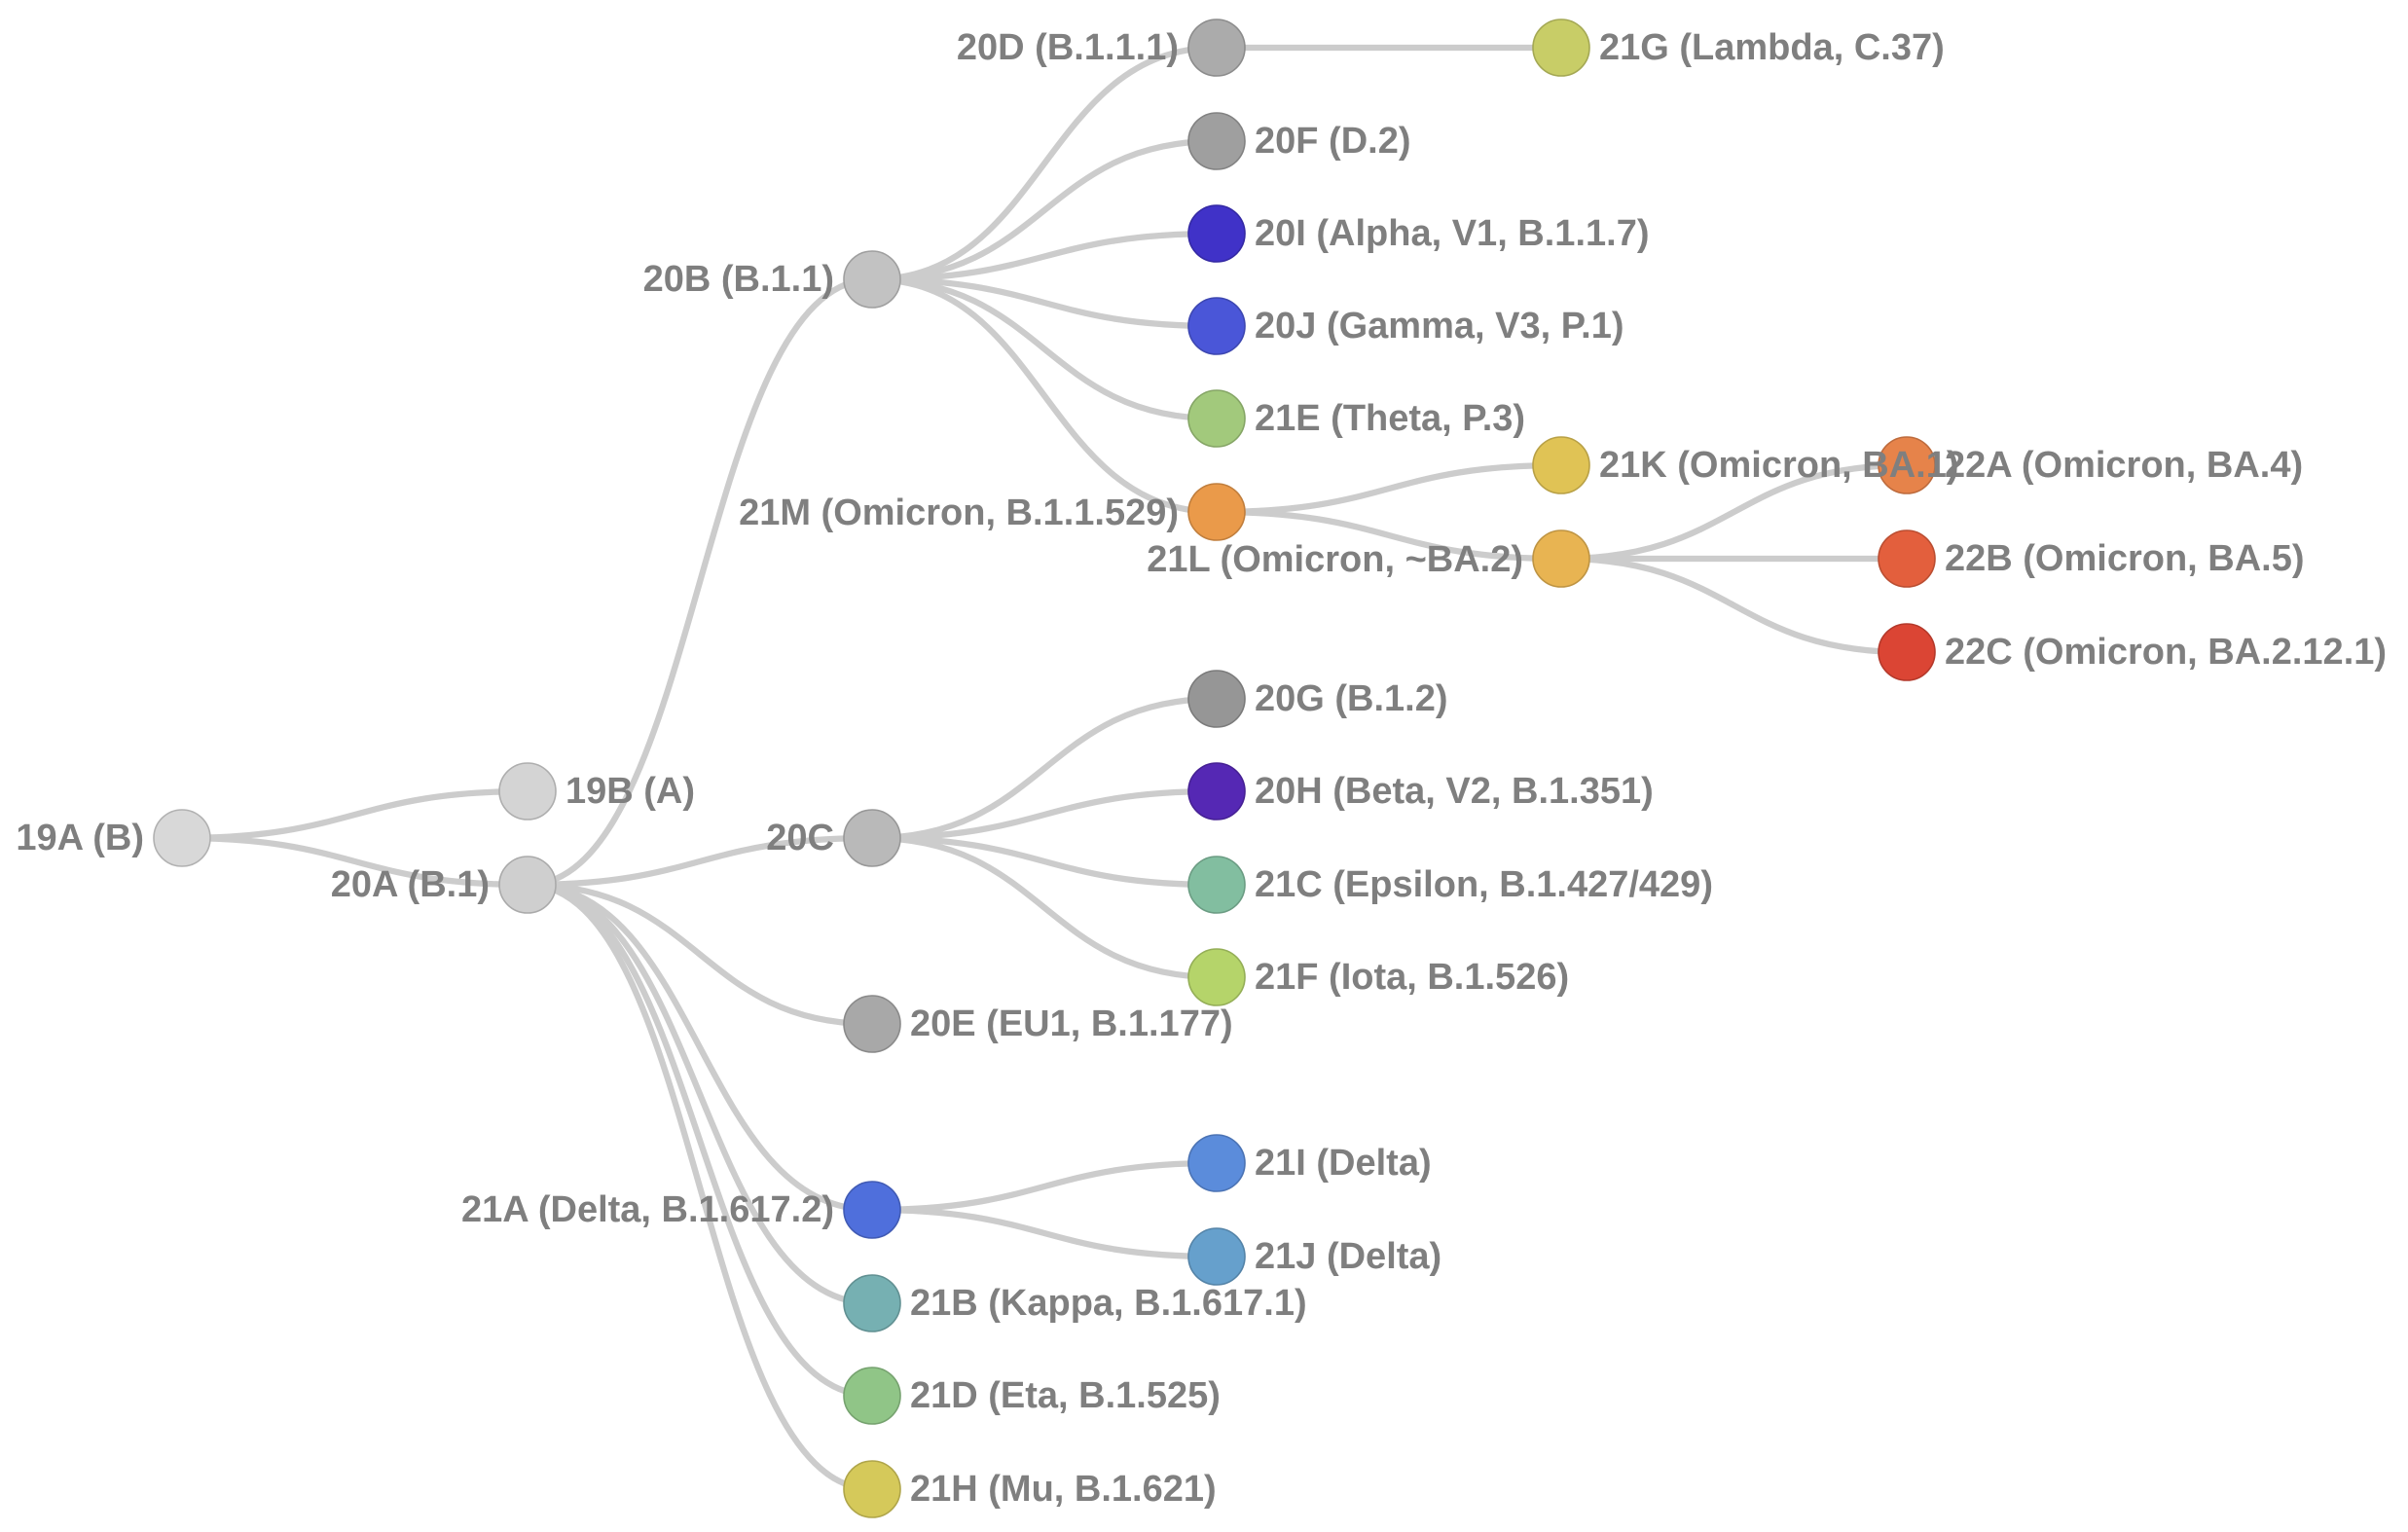 This screenshot has height=1532, width=2408. Describe the element at coordinates (1108, 1303) in the screenshot. I see `clade-label-21b: 21B (Kappa, B.1.617.1)` at that location.